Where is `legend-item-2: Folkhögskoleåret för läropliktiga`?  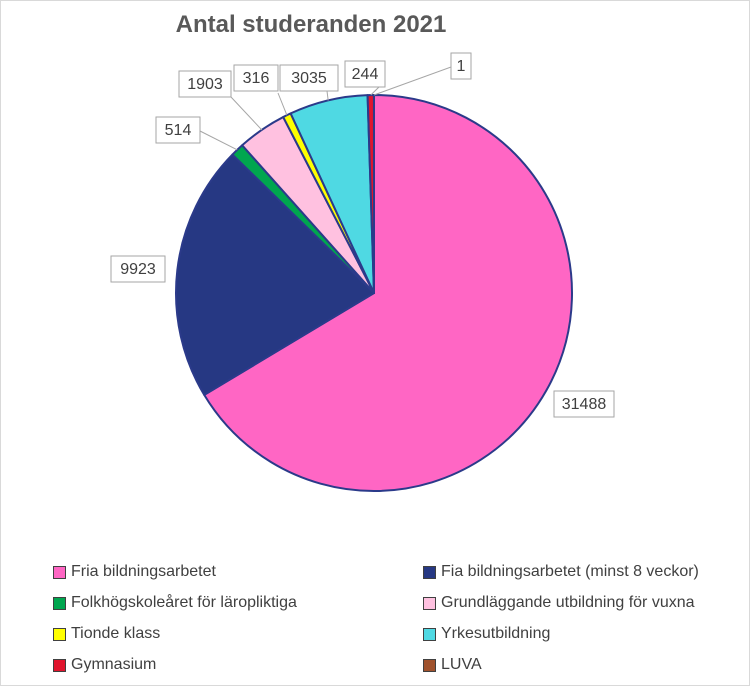
legend-item-2: Folkhögskoleåret för läropliktiga is located at coordinates (175, 603).